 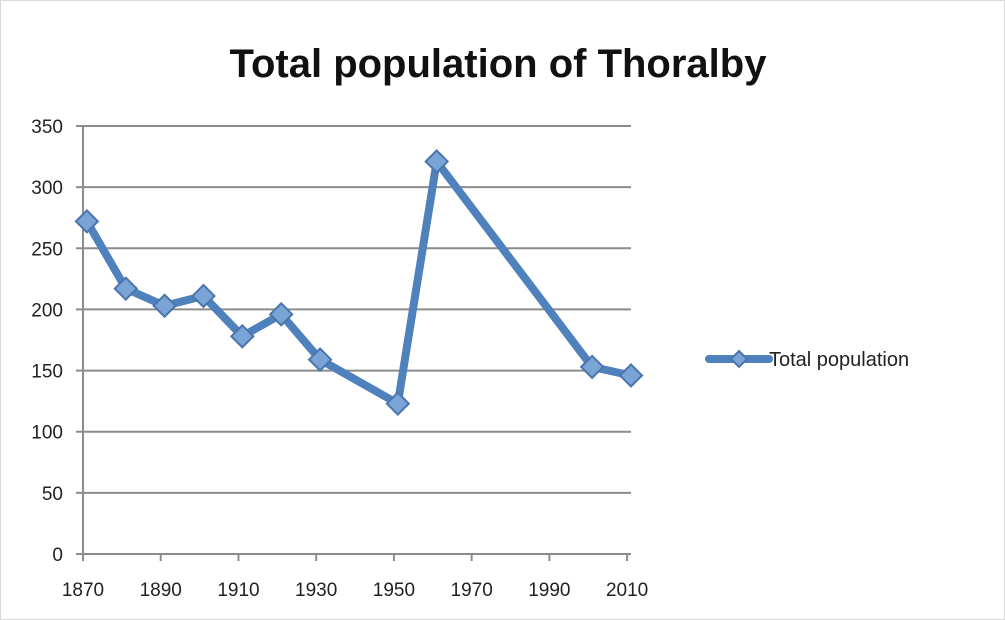 What do you see at coordinates (316, 590) in the screenshot?
I see `x-tick-label: 1930` at bounding box center [316, 590].